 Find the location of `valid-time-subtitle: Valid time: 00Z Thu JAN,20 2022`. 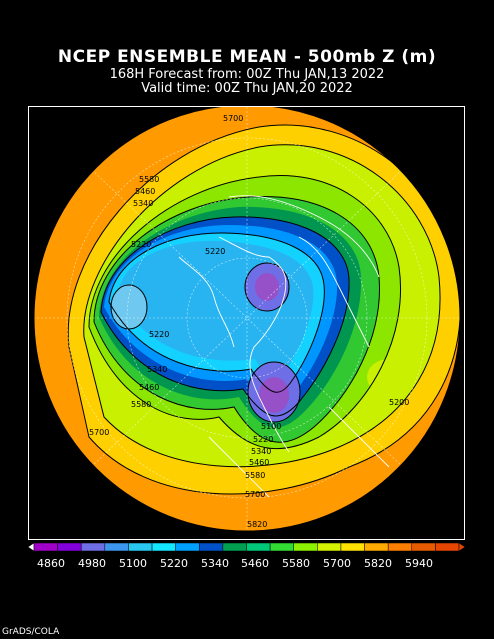

valid-time-subtitle: Valid time: 00Z Thu JAN,20 2022 is located at coordinates (247, 88).